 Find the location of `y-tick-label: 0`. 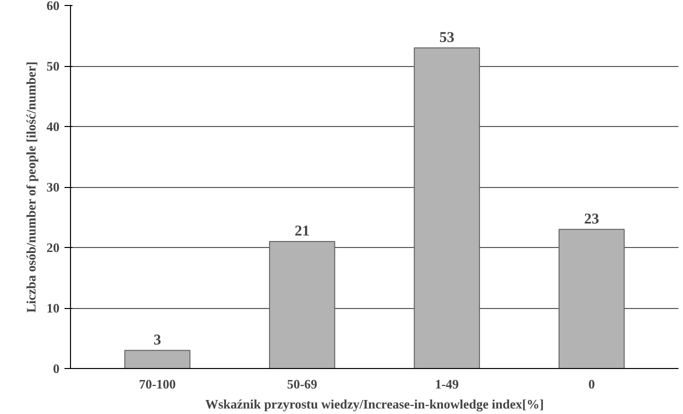

y-tick-label: 0 is located at coordinates (56, 368).